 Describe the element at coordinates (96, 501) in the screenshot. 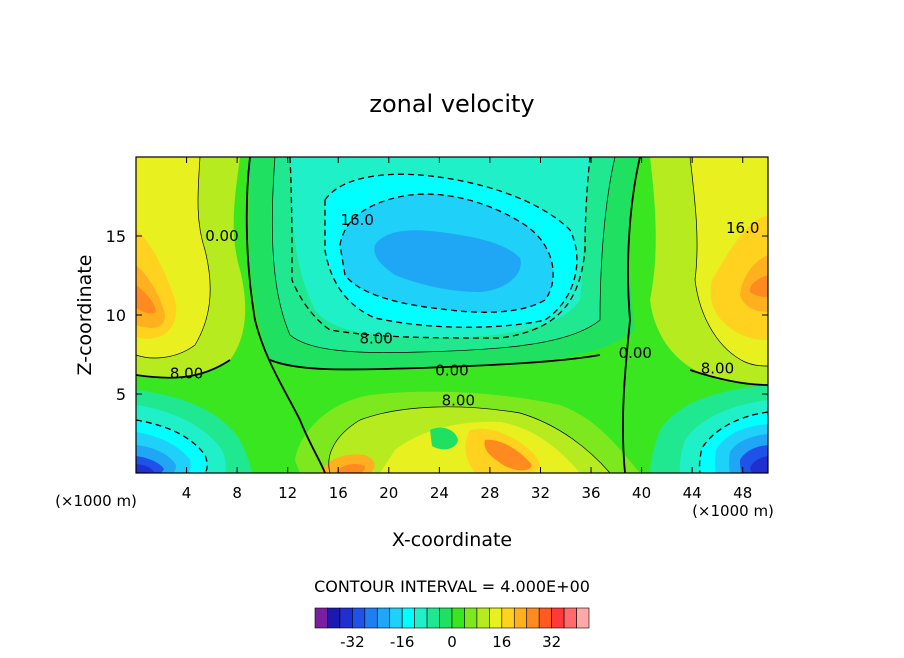

I see `x-unit-note: (×1000 m)` at that location.